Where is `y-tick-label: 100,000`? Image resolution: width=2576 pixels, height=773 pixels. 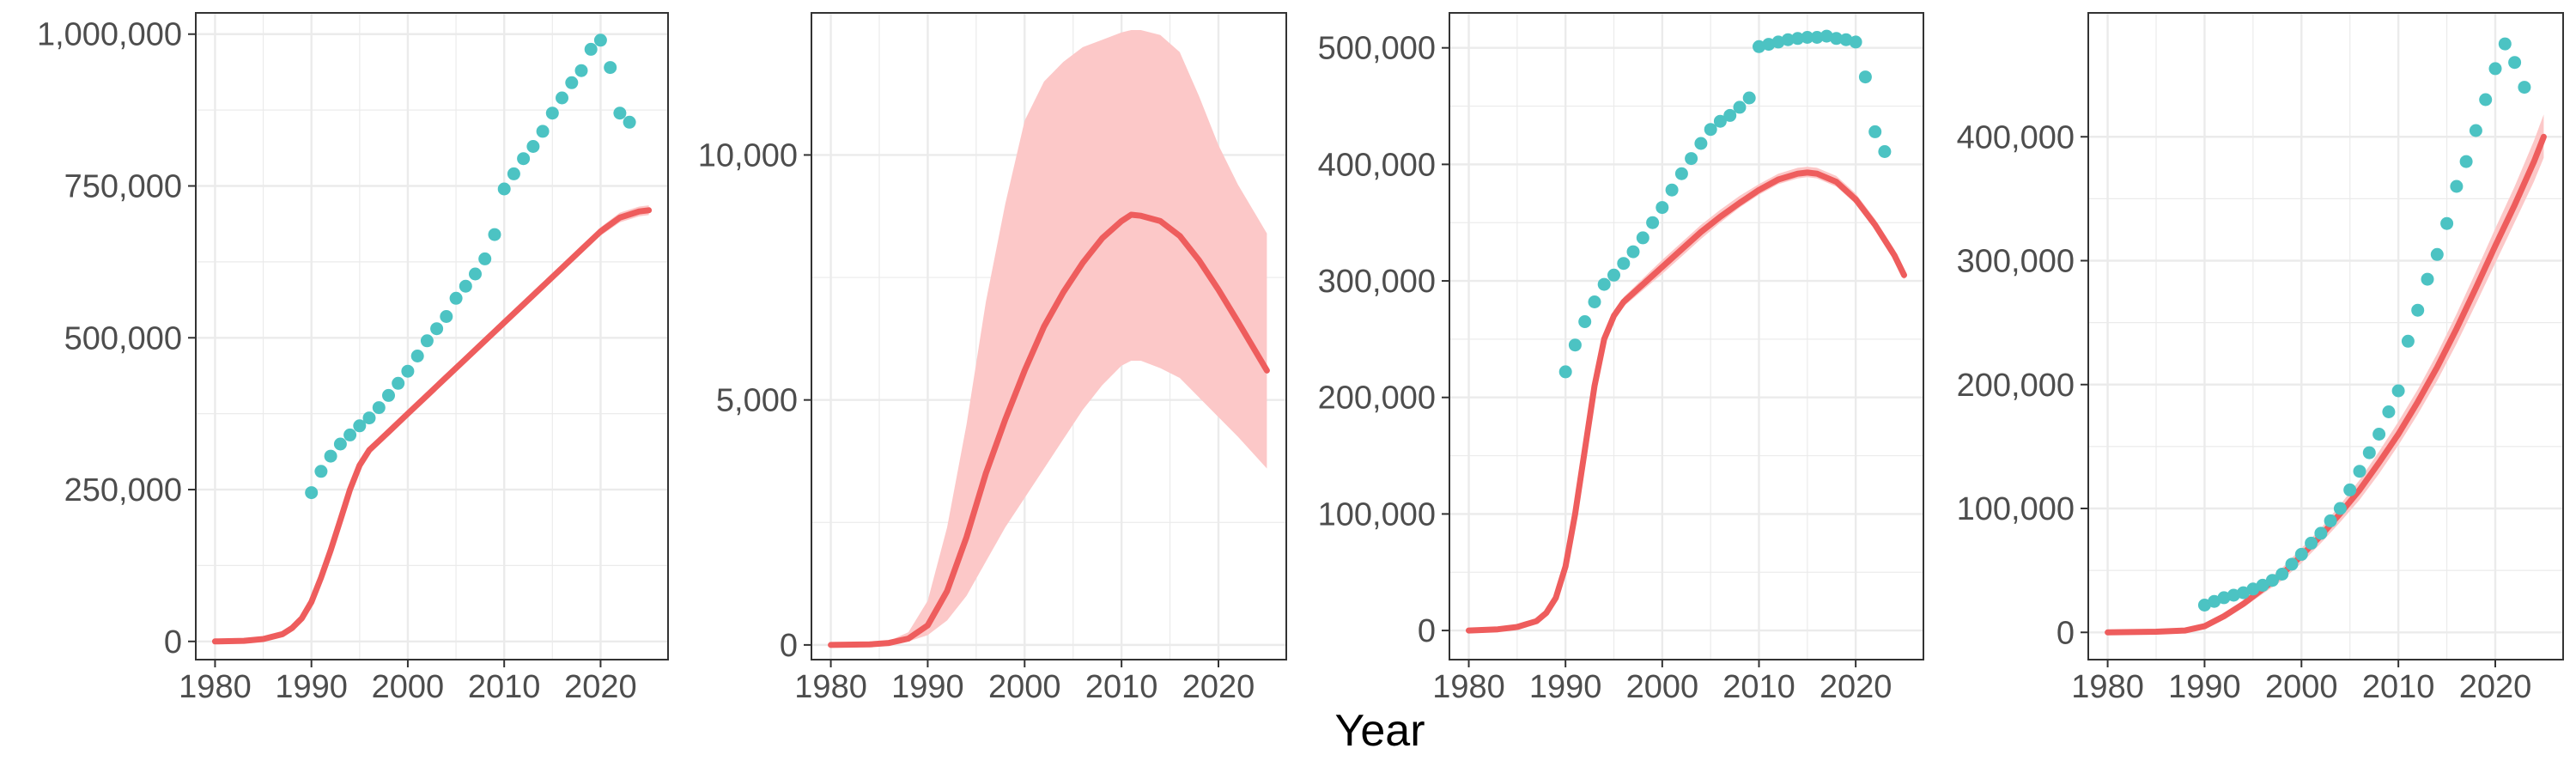 y-tick-label: 100,000 is located at coordinates (1377, 514).